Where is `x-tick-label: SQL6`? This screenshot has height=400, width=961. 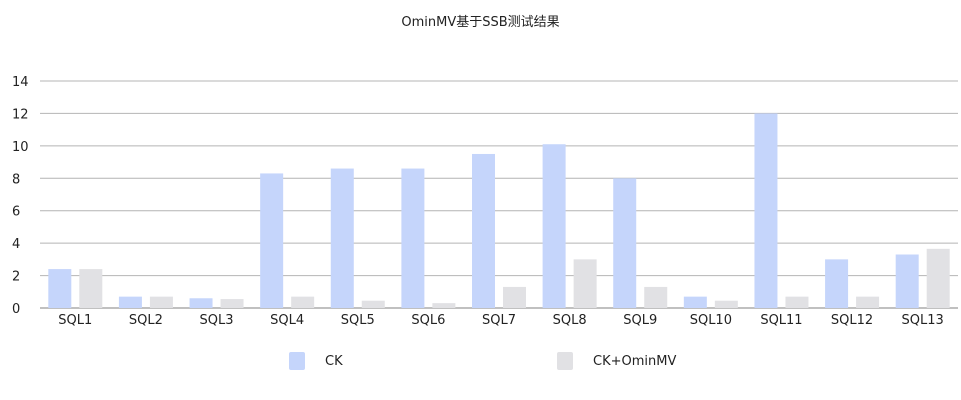
x-tick-label: SQL6 is located at coordinates (428, 320).